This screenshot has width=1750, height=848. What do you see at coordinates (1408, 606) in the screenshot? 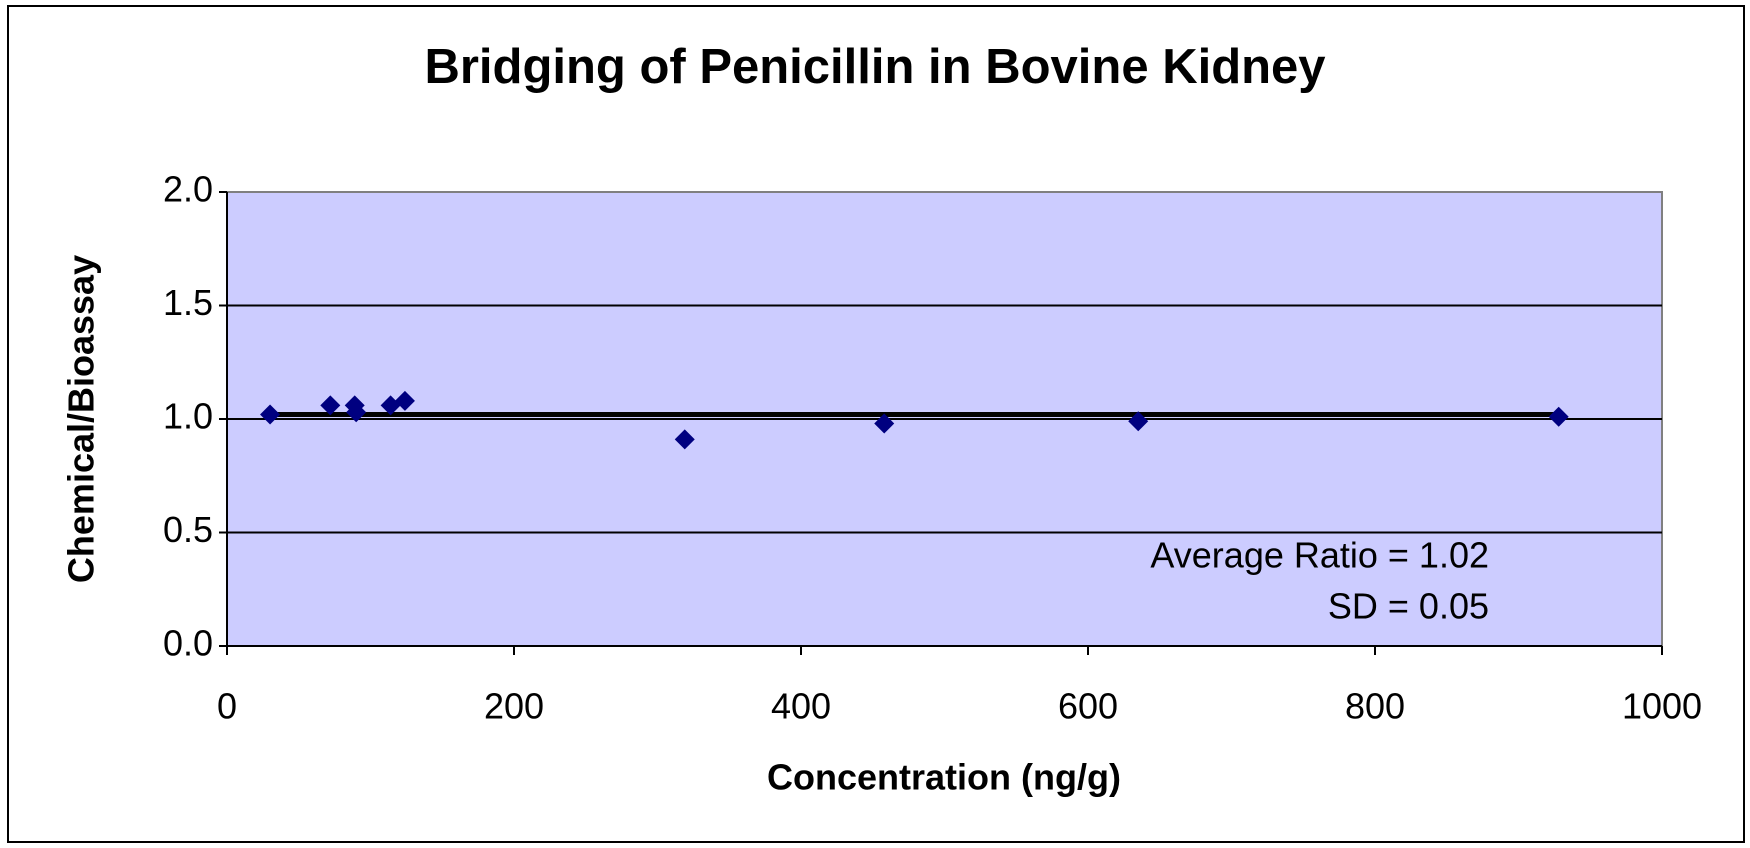
I see `annotation: SD = 0.05` at bounding box center [1408, 606].